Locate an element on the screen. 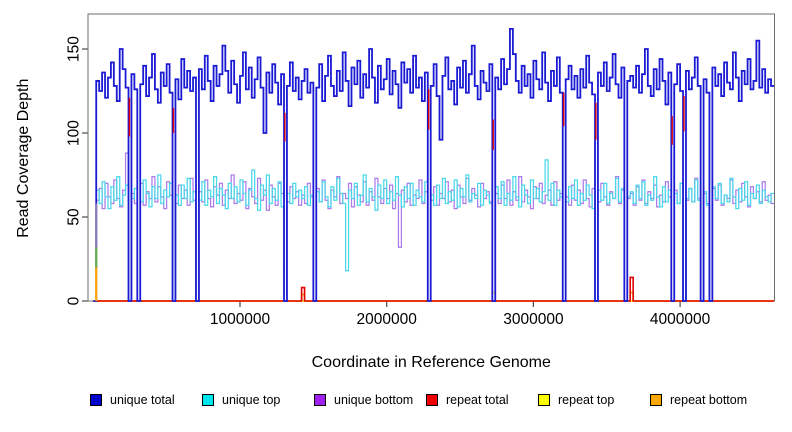 The height and width of the screenshot is (432, 792). y-tick-label: 150 is located at coordinates (74, 49).